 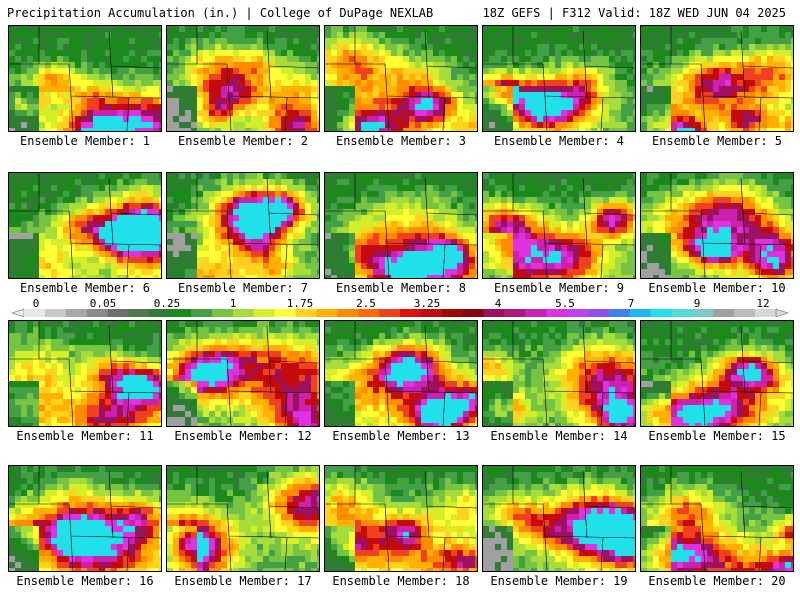 What do you see at coordinates (243, 78) in the screenshot?
I see `ensemble-map-panel` at bounding box center [243, 78].